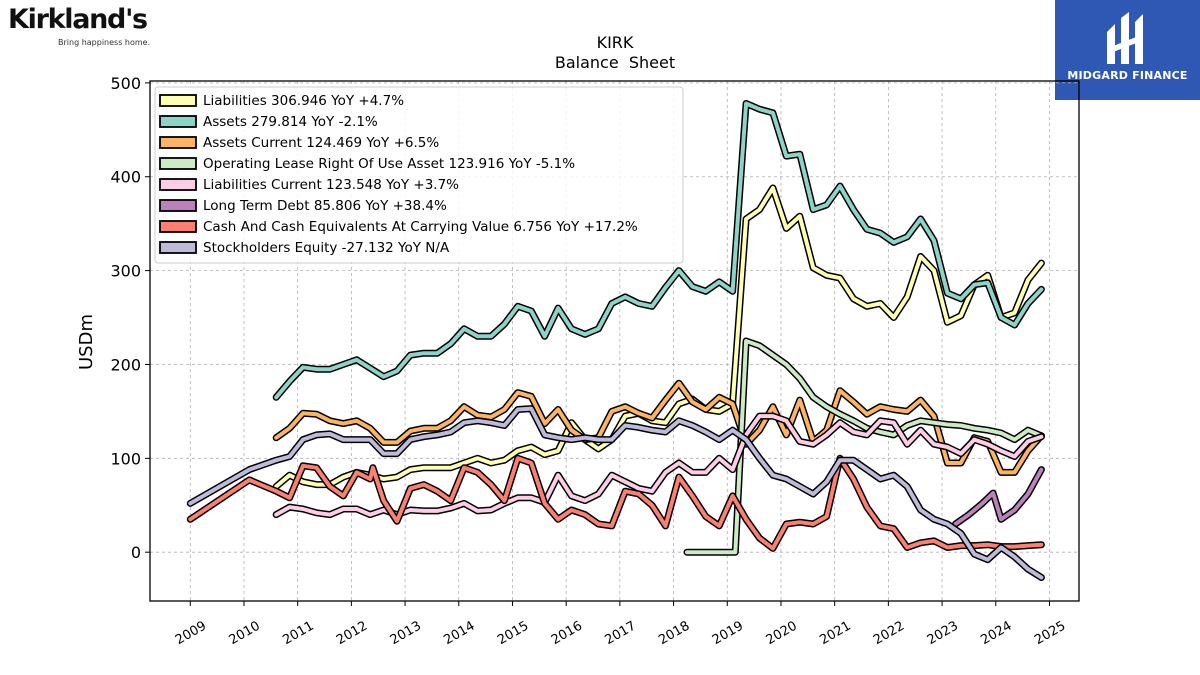  Describe the element at coordinates (78, 19) in the screenshot. I see `kirklands-wordmark: Kirkland's` at that location.